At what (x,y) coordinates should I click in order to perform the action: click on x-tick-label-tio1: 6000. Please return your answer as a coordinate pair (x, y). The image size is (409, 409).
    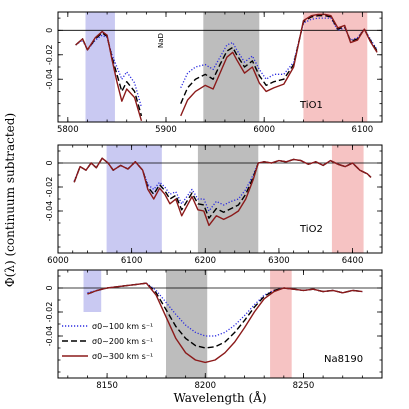
    Looking at the image, I should click on (264, 130).